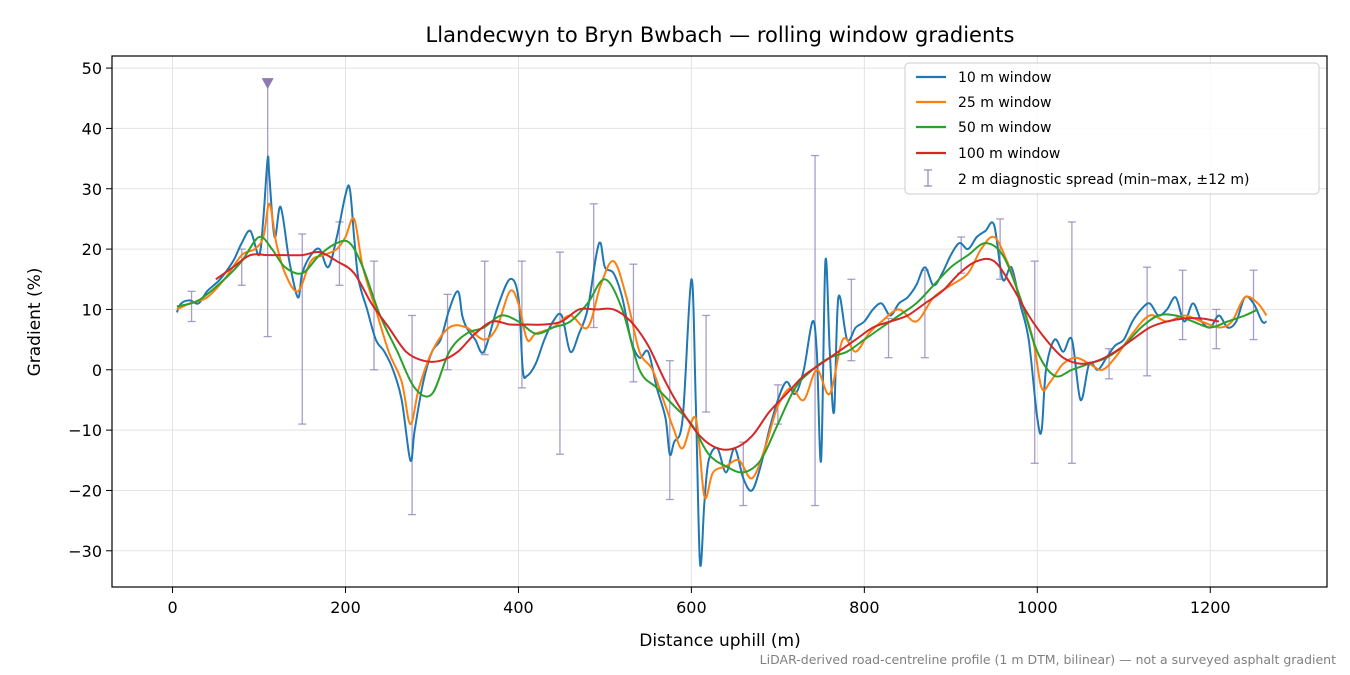  I want to click on y-tick-label: 0, so click(97, 370).